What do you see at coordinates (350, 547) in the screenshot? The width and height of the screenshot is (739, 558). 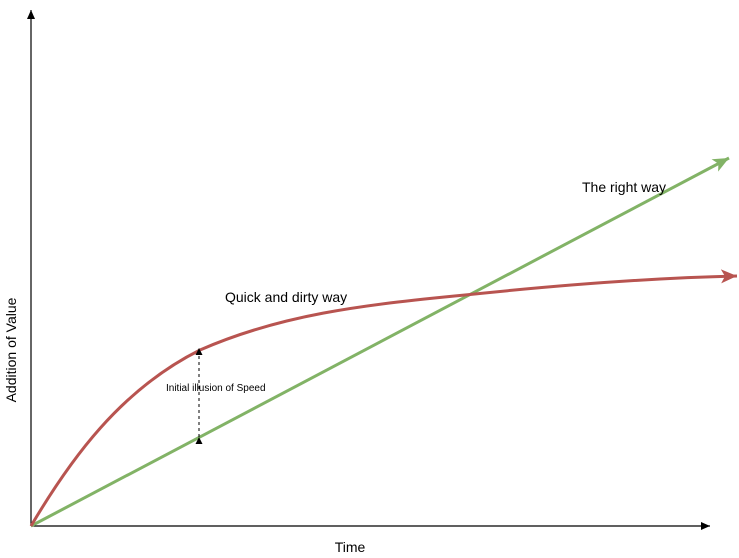 I see `x-axis-label: Time` at bounding box center [350, 547].